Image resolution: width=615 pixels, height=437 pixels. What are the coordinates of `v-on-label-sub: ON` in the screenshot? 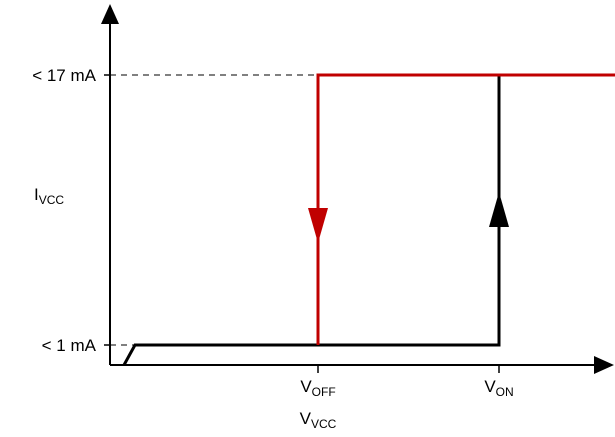 It's located at (505, 392).